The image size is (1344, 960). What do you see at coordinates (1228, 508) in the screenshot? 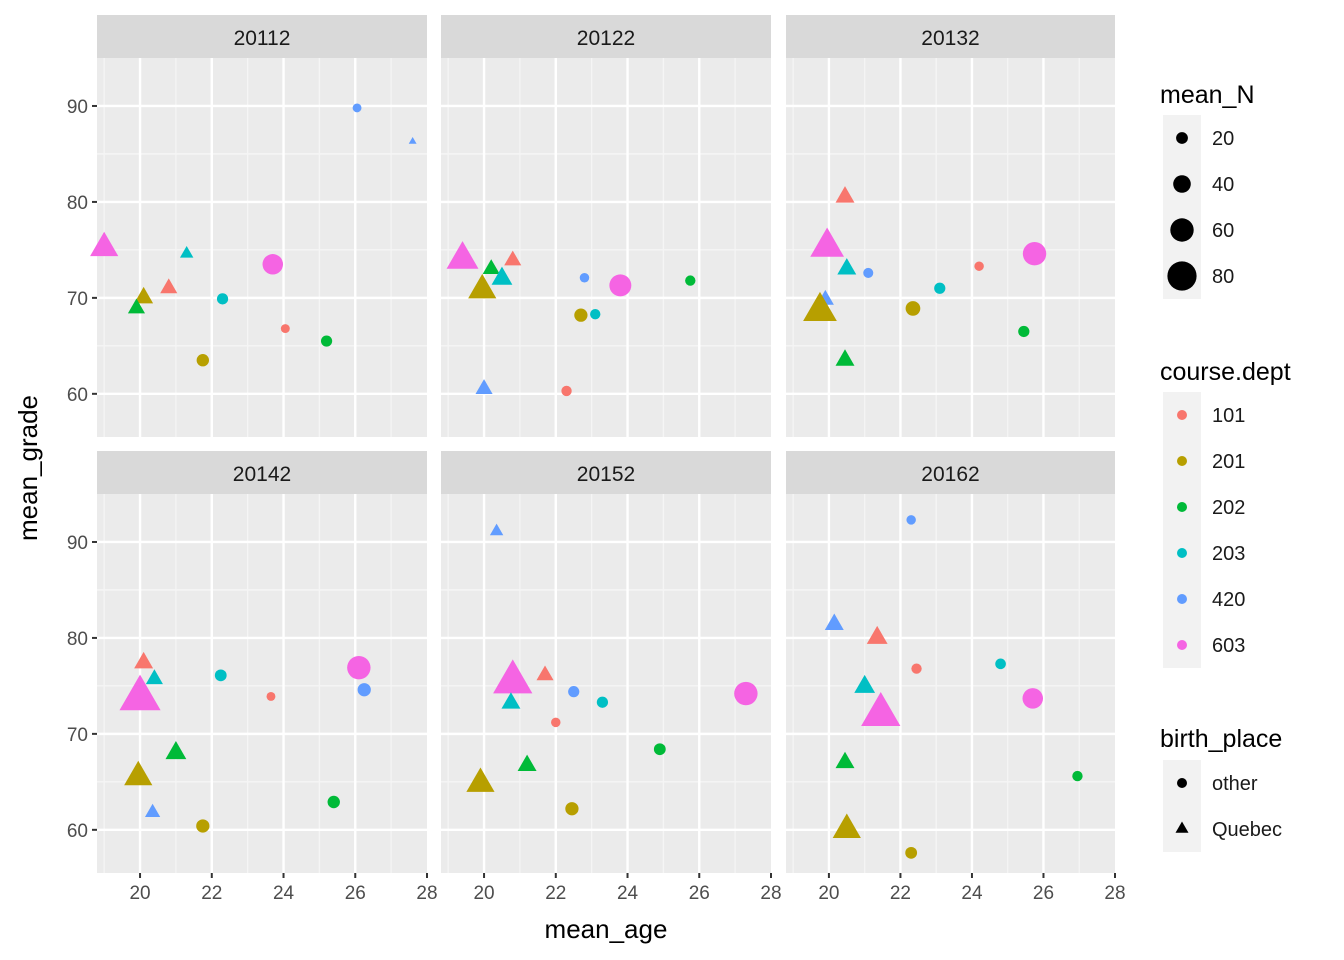
I see `legend-color-label: 202` at bounding box center [1228, 508].